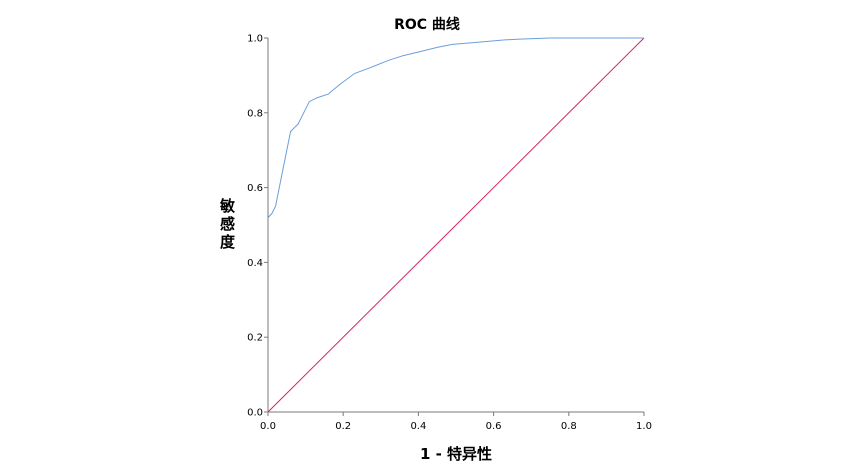 The image size is (854, 472). Describe the element at coordinates (644, 426) in the screenshot. I see `x-tick-label: 1.0` at that location.